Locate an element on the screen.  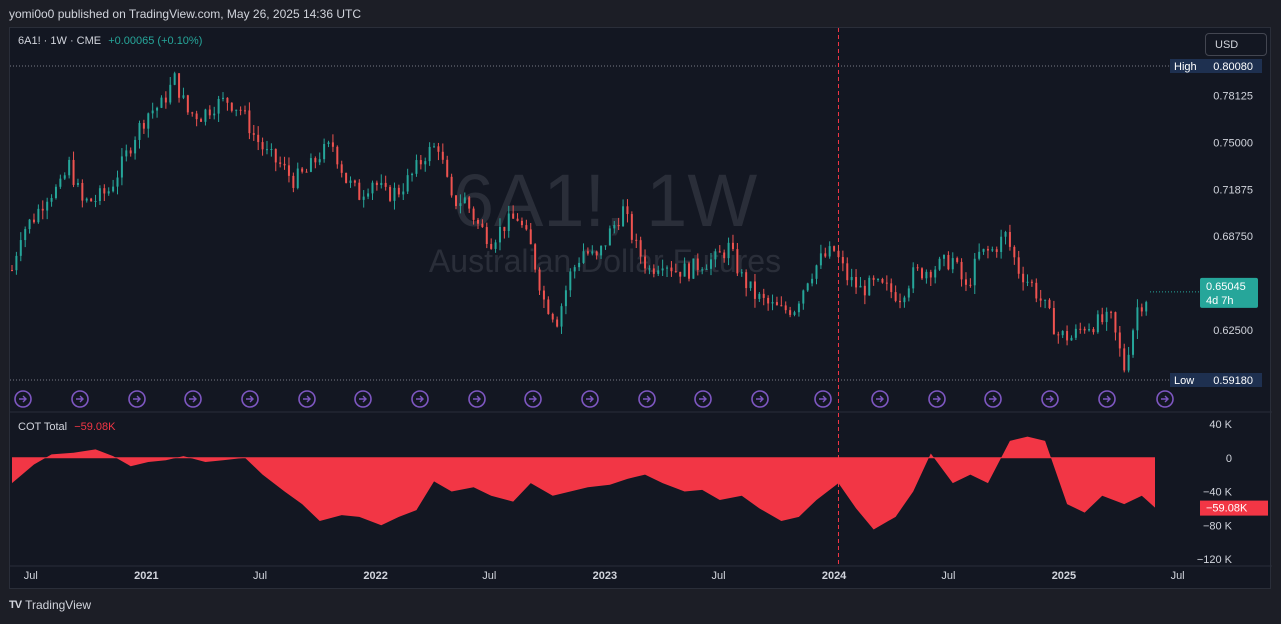
low-tag-value: 0.59180 is located at coordinates (1233, 381).